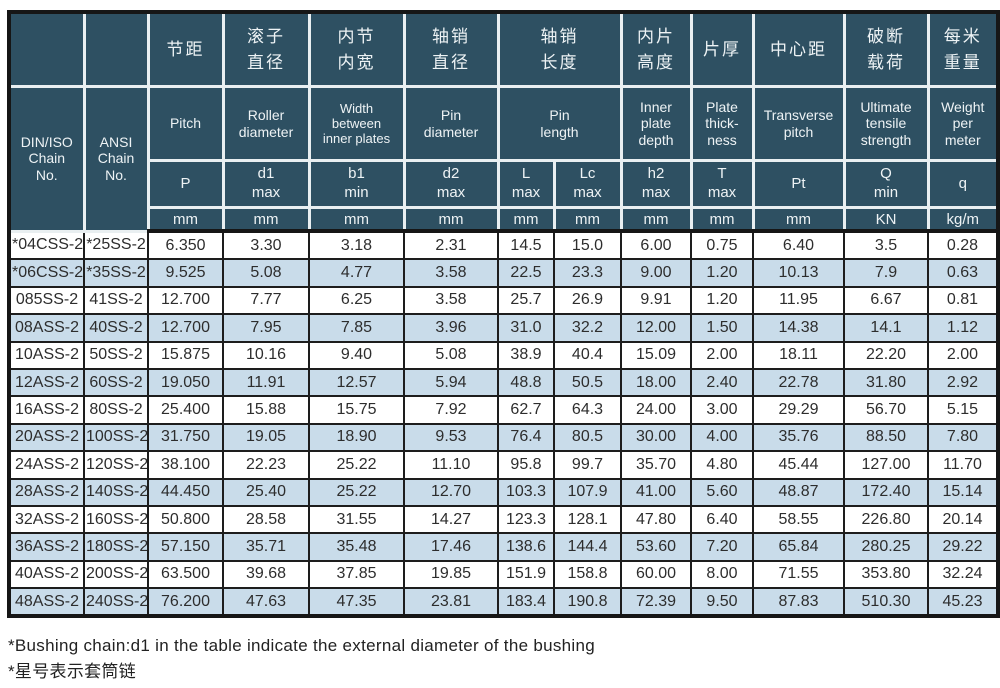 The image size is (1000, 688). What do you see at coordinates (526, 574) in the screenshot?
I see `table-cell: 151.9` at bounding box center [526, 574].